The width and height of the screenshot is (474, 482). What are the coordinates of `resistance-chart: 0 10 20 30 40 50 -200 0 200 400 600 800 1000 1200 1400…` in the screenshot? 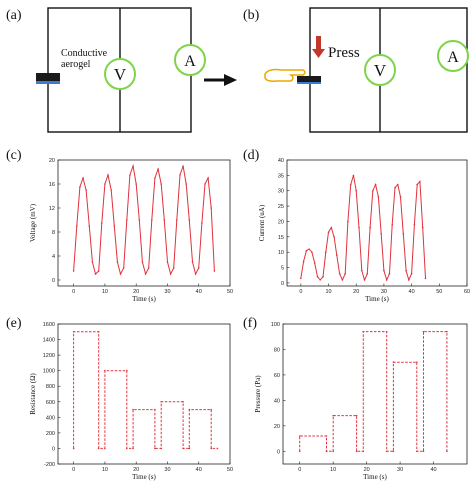 It's located at (131, 401).